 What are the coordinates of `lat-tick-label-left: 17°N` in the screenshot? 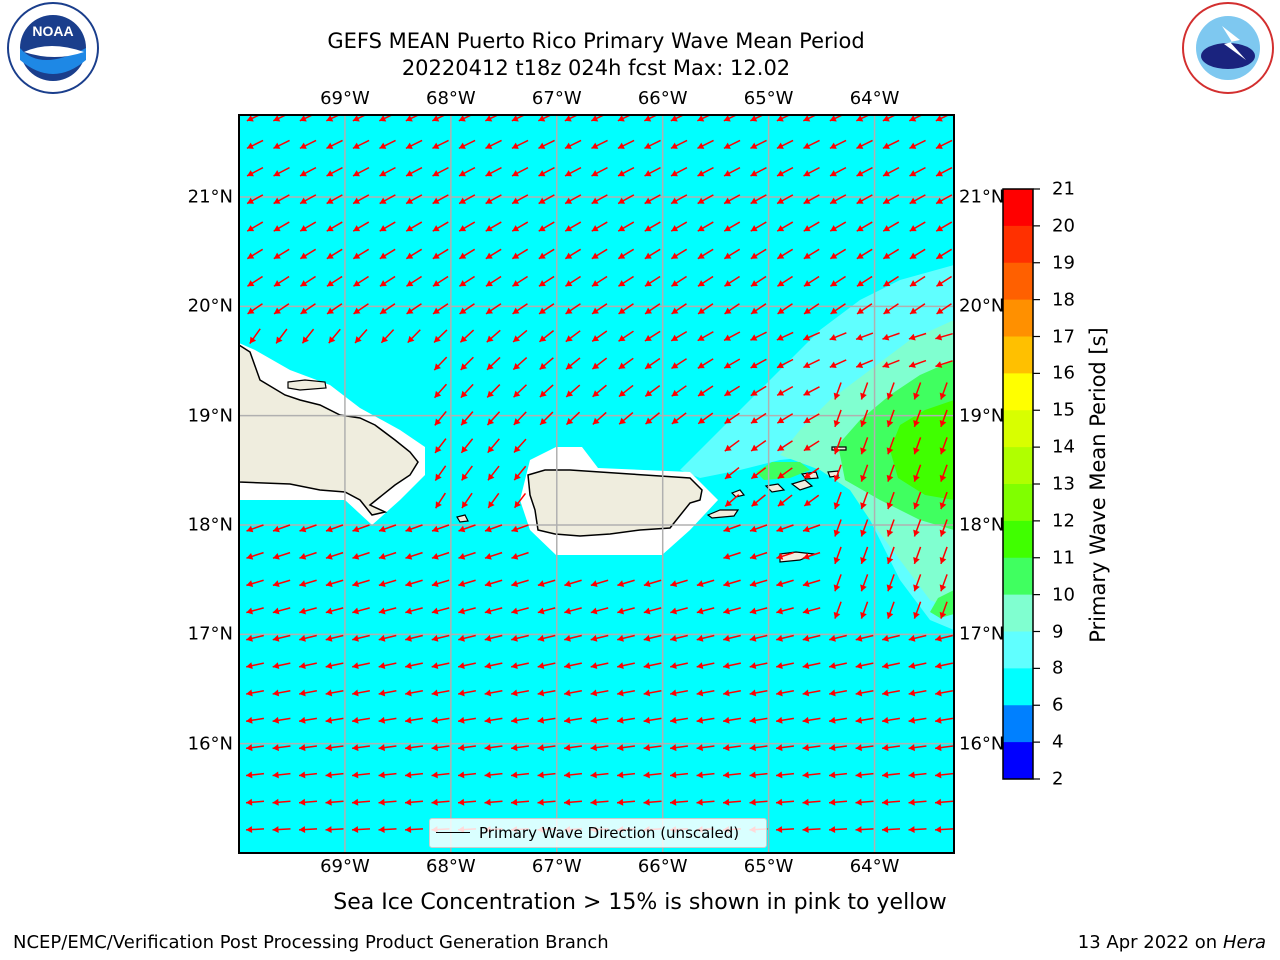 It's located at (210, 634).